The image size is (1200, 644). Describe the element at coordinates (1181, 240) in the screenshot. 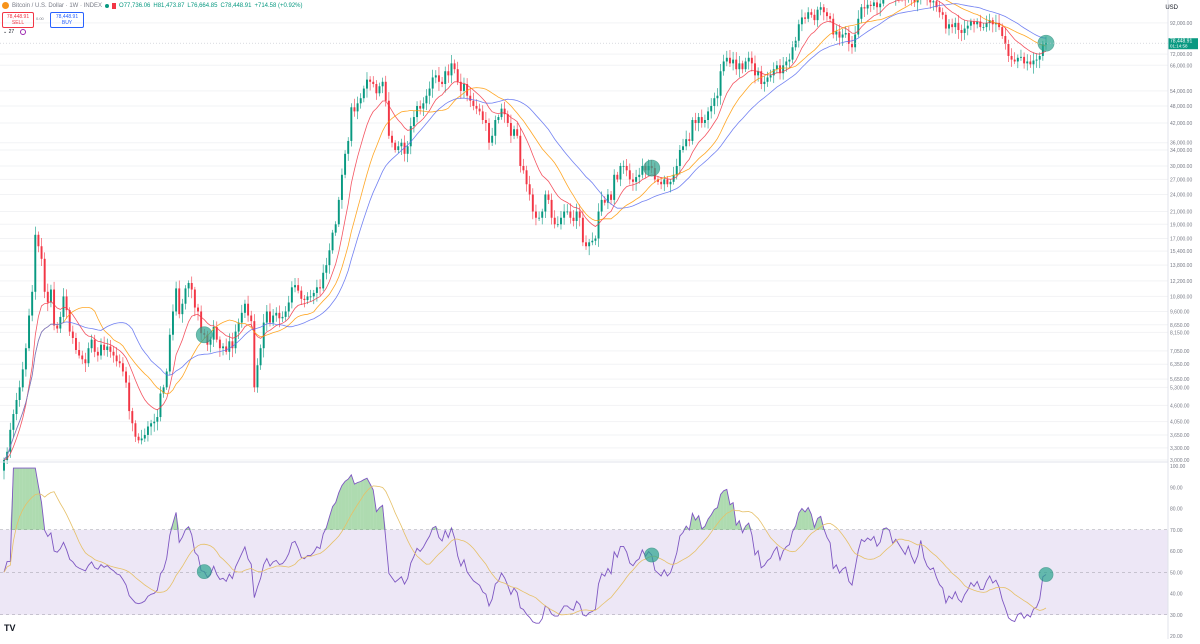

I see `price-tick-label: 17,000.00` at that location.